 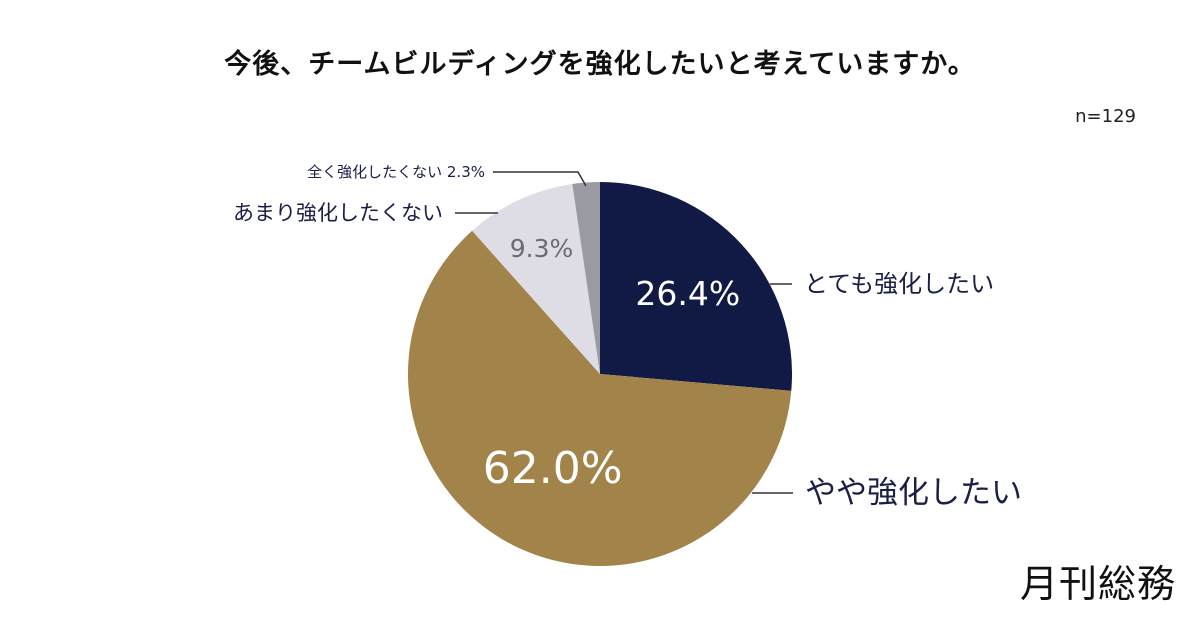 I want to click on brand-logo: 月刊総務, so click(x=1097, y=584).